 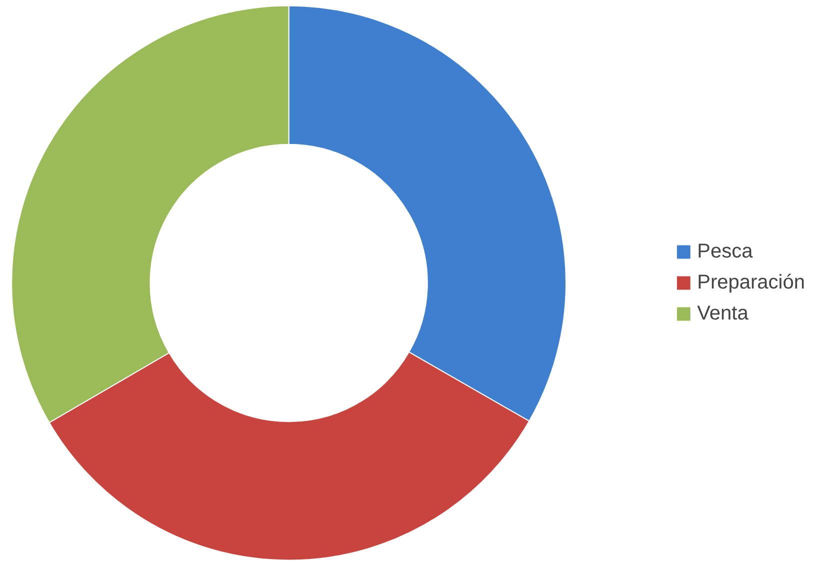 What do you see at coordinates (725, 251) in the screenshot?
I see `legend-label: Pesca` at bounding box center [725, 251].